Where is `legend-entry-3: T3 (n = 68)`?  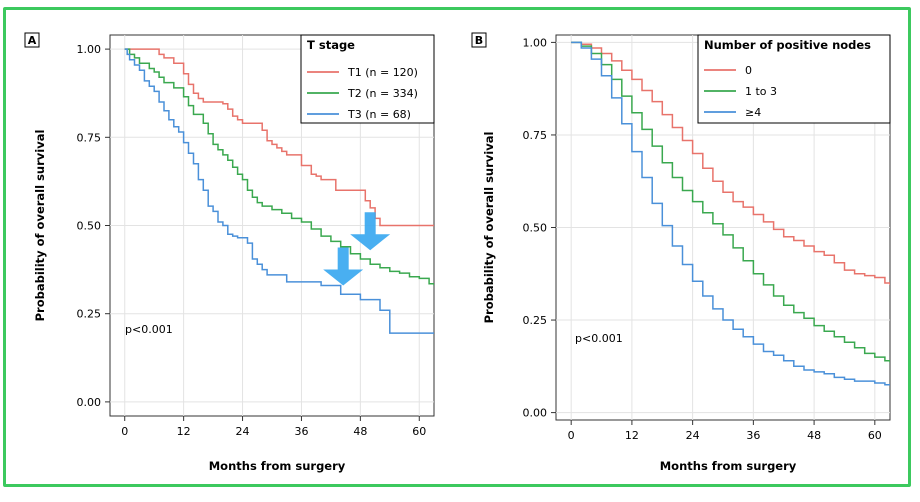
legend-entry-3: T3 (n = 68) is located at coordinates (379, 114).